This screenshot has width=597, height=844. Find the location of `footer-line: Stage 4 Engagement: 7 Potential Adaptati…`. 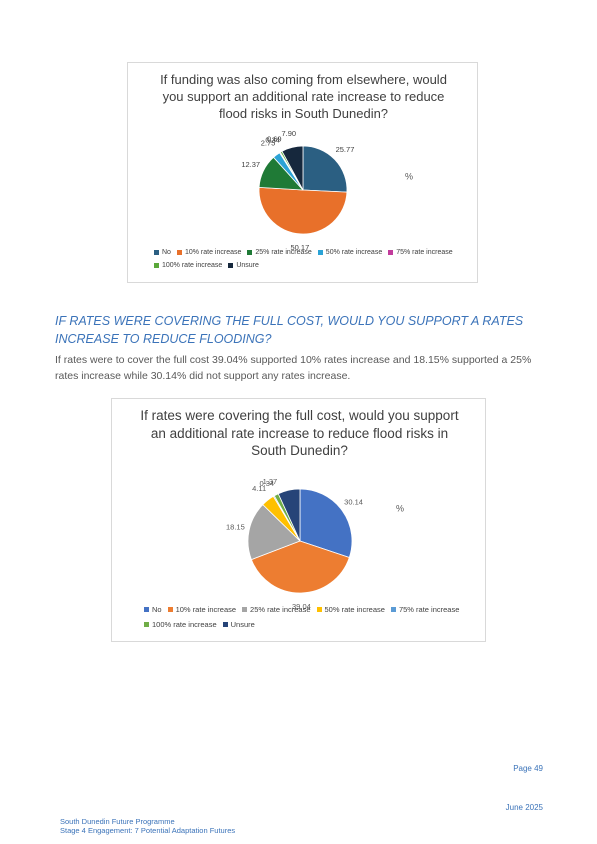

footer-line: Stage 4 Engagement: 7 Potential Adaptati… is located at coordinates (148, 830).